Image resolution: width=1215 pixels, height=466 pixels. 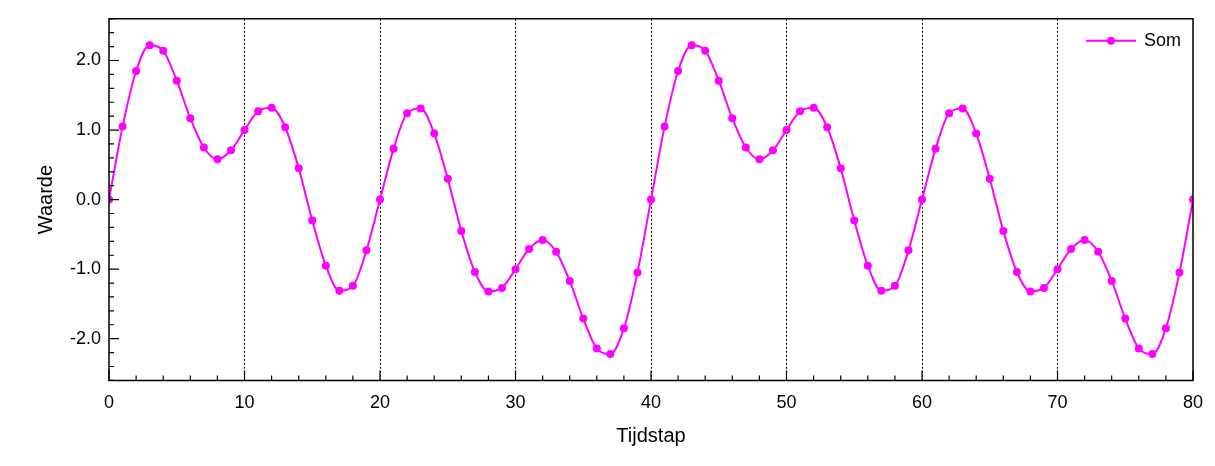 What do you see at coordinates (1193, 402) in the screenshot?
I see `x-tick-label: 80` at bounding box center [1193, 402].